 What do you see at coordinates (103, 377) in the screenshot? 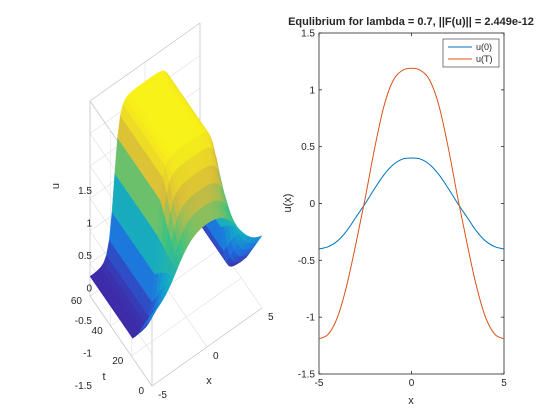
I see `surface-ylabel: t` at bounding box center [103, 377].